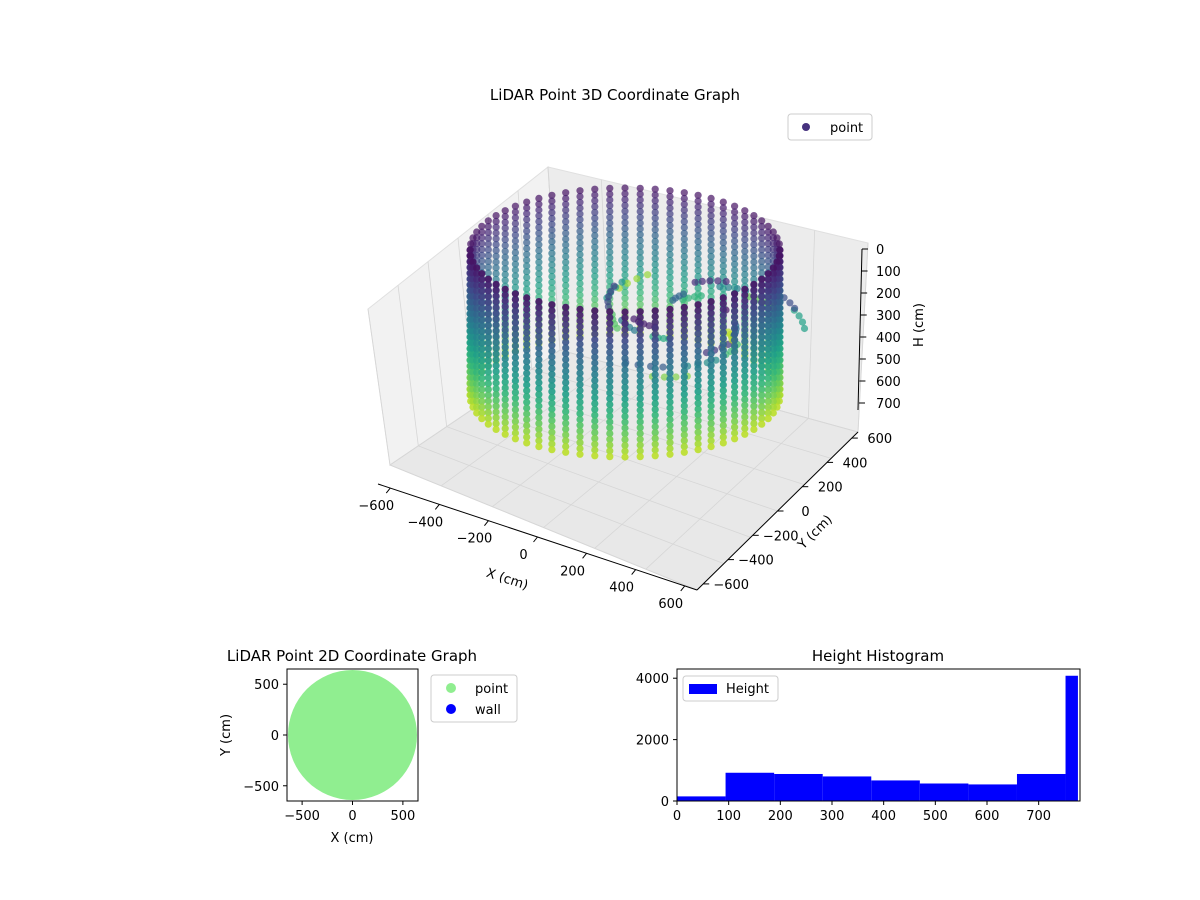 The image size is (1200, 900). Describe the element at coordinates (888, 316) in the screenshot. I see `z-tick-label-3d: 300` at that location.